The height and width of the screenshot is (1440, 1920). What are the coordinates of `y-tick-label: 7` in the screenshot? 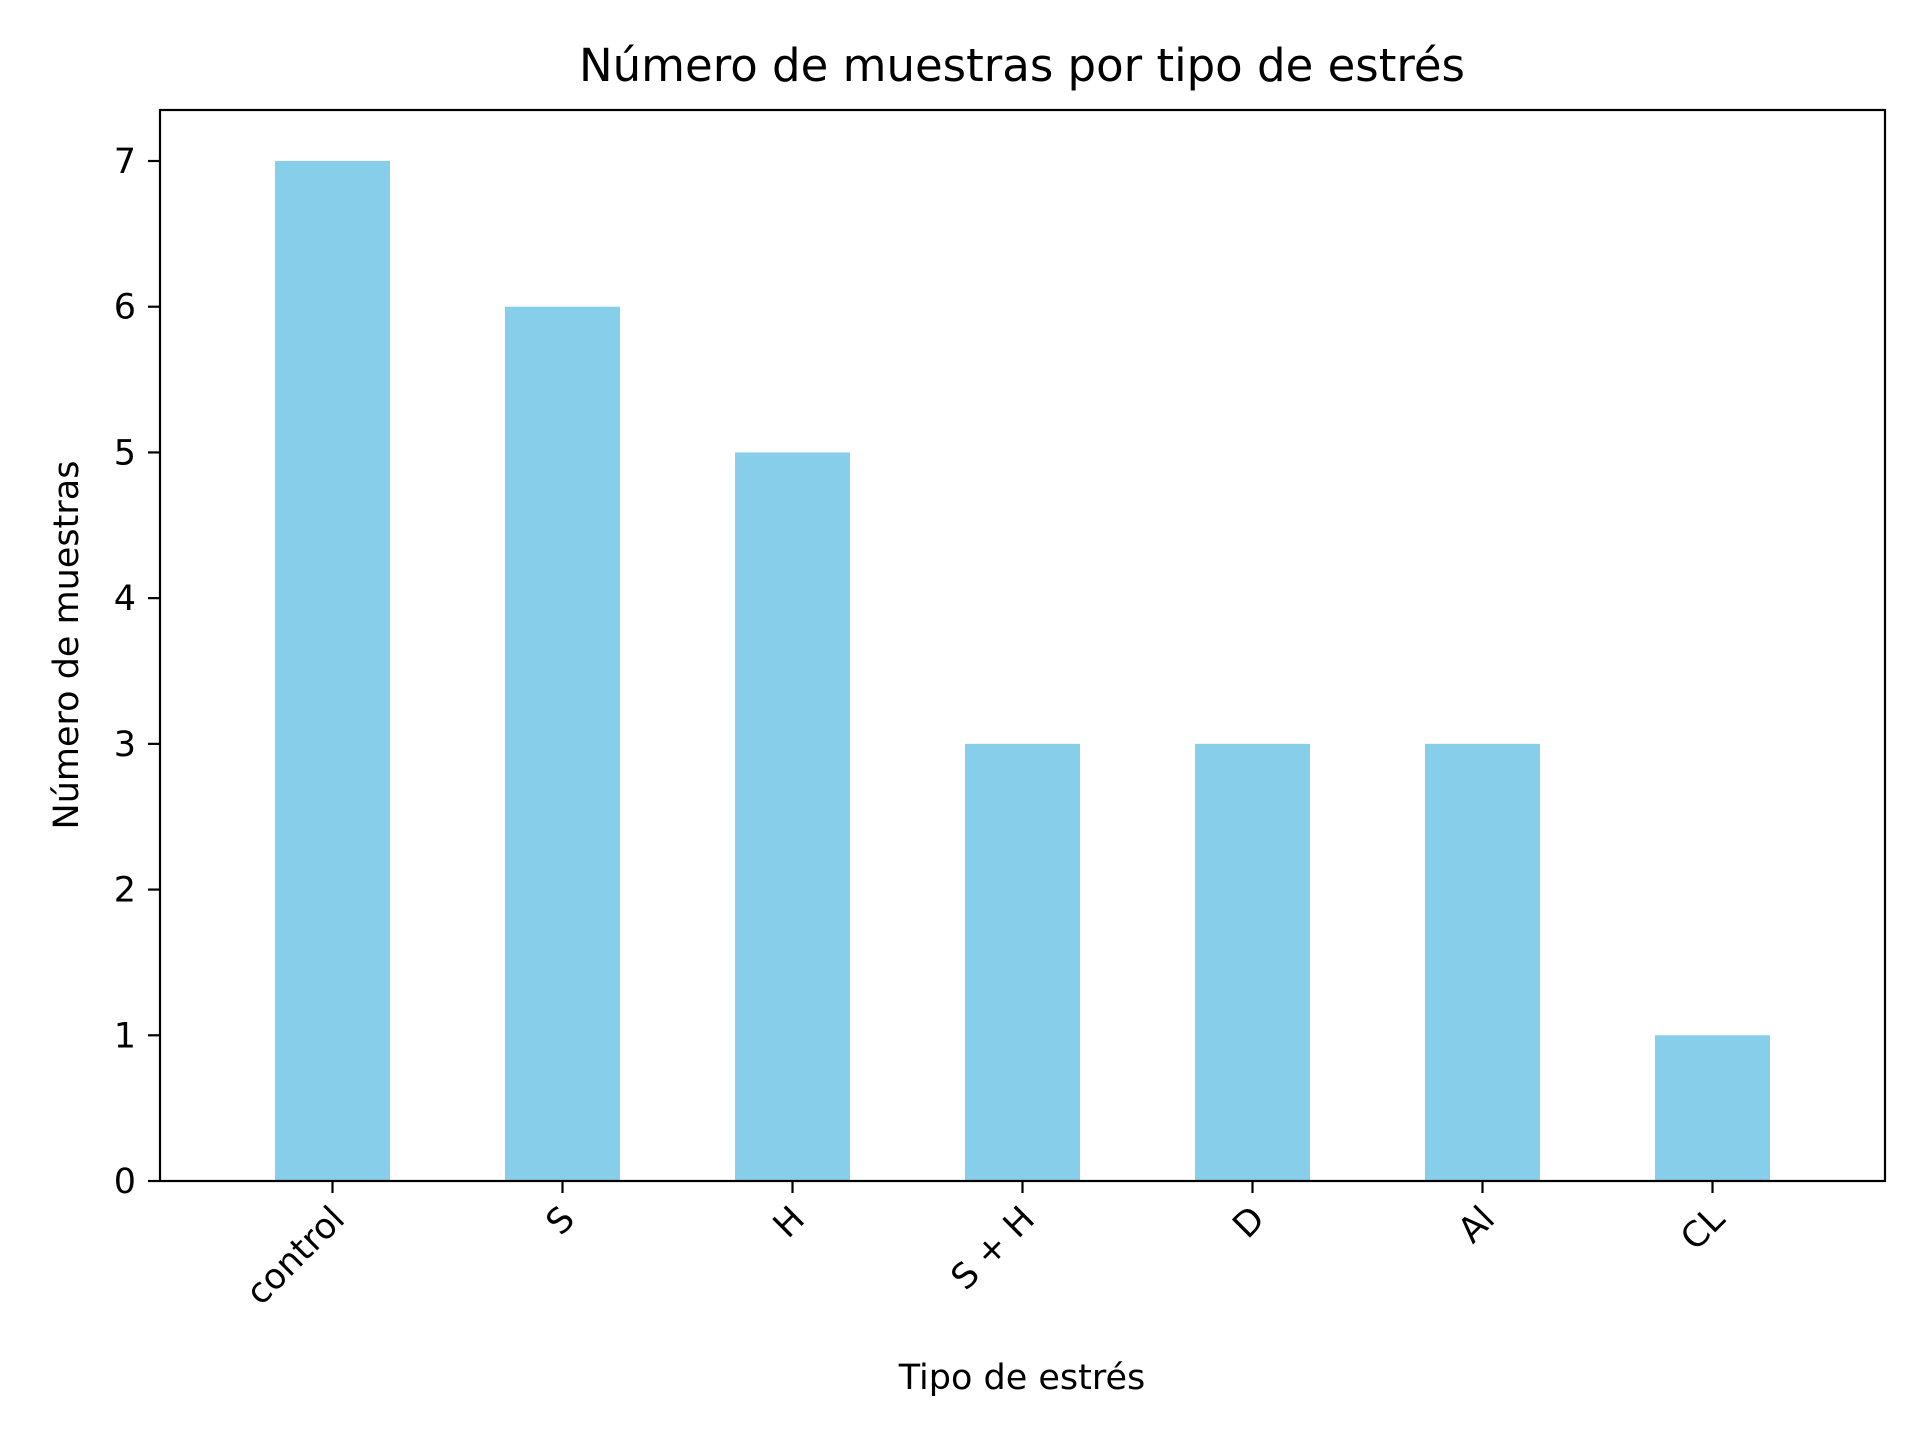 It's located at (125, 162).